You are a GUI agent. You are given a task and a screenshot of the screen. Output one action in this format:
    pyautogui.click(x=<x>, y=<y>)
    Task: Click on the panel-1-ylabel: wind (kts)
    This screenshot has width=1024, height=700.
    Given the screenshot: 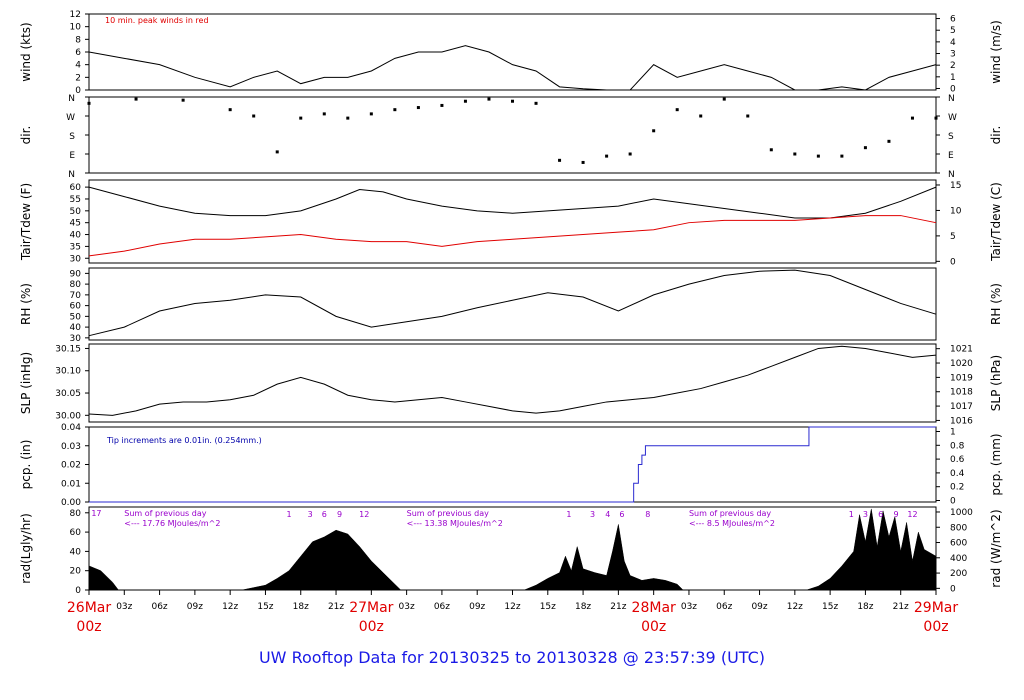 What is the action you would take?
    pyautogui.click(x=26, y=51)
    